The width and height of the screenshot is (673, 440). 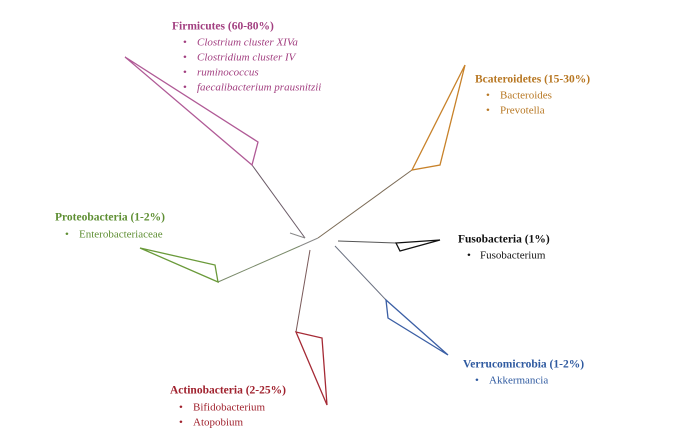 I want to click on clade-item: Bifidobacterium, so click(x=229, y=408).